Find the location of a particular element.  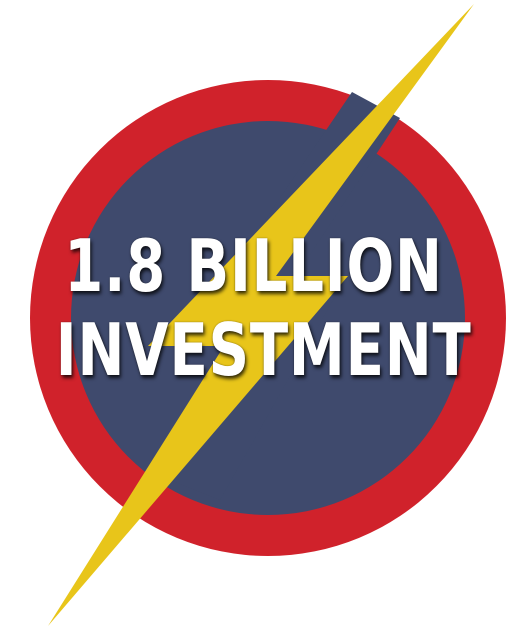

headline-line-2: INVESTMENT is located at coordinates (263, 350).